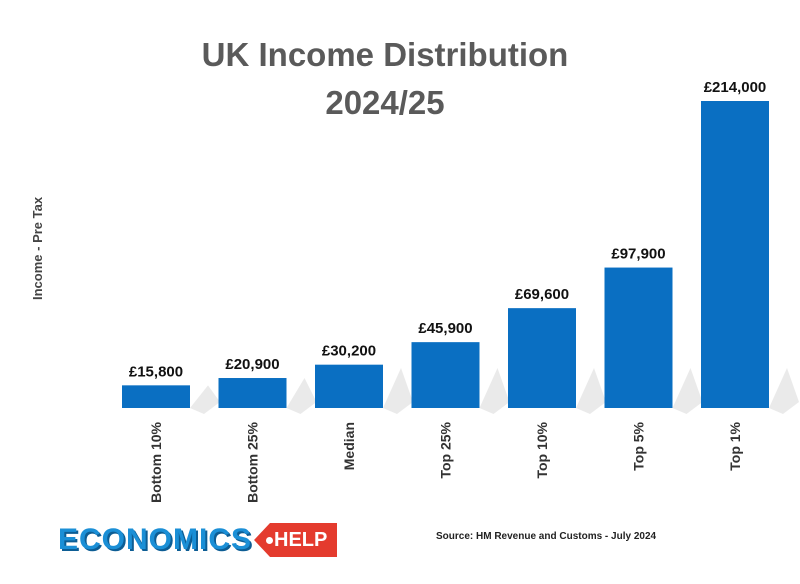 The height and width of the screenshot is (584, 800). What do you see at coordinates (446, 449) in the screenshot?
I see `x-tick-label: Top 25%` at bounding box center [446, 449].